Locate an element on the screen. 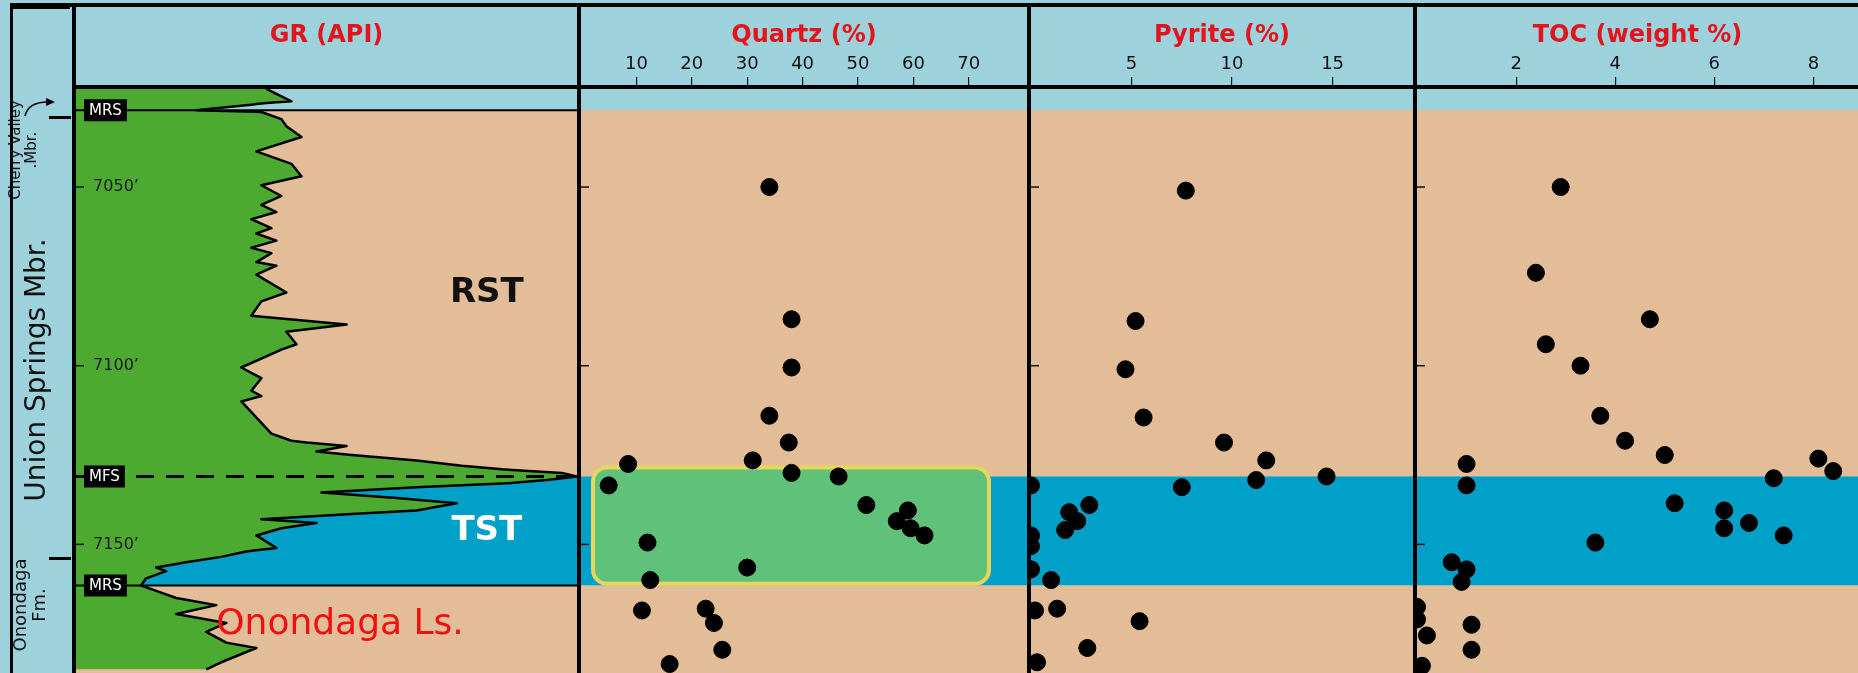 The height and width of the screenshot is (673, 1858). y-tick-label: 7150’ is located at coordinates (116, 543).